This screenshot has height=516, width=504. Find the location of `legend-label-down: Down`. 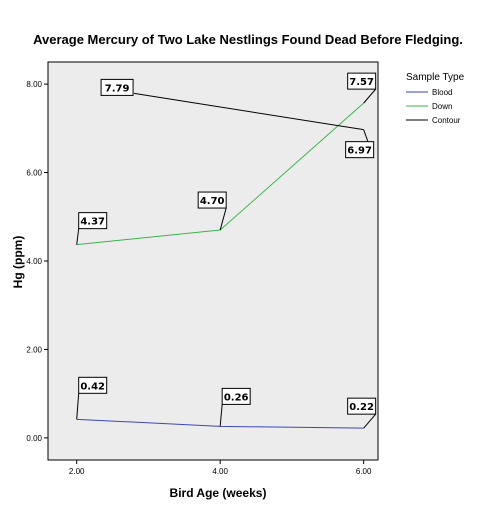

legend-label-down: Down is located at coordinates (442, 106).